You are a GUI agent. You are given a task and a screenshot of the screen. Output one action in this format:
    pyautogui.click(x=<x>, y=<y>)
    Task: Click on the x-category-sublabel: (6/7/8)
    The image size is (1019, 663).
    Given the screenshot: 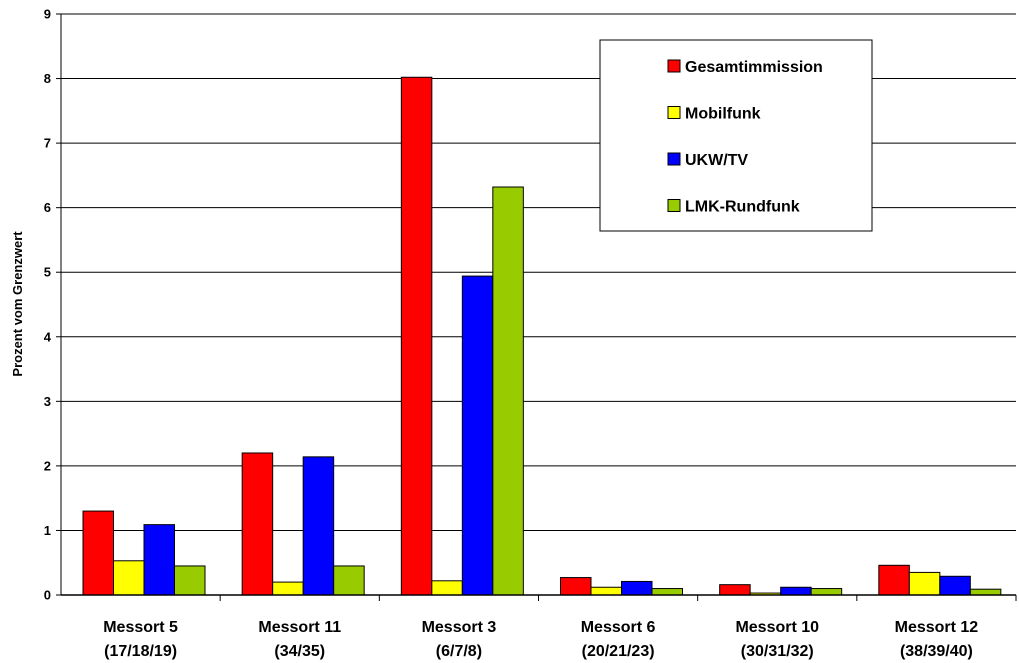 What is the action you would take?
    pyautogui.click(x=459, y=651)
    